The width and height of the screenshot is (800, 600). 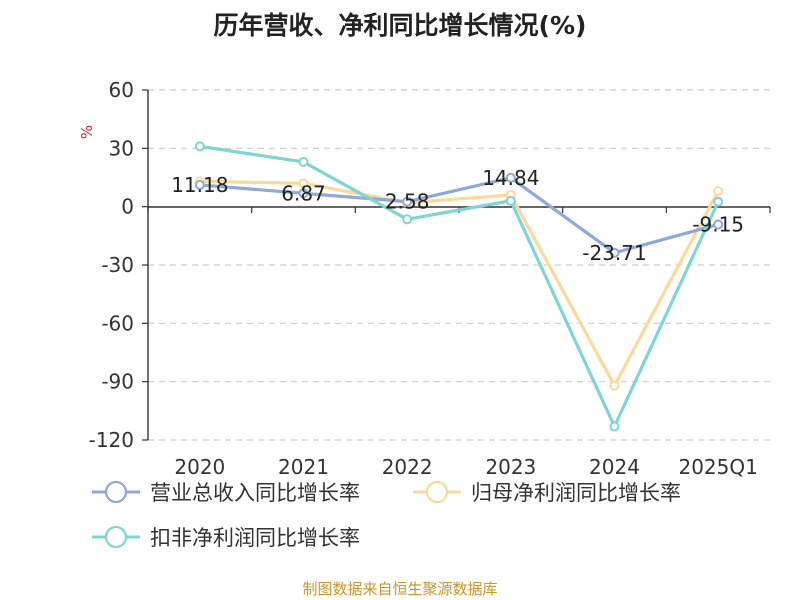 I want to click on data-label: 14.84, so click(x=510, y=178).